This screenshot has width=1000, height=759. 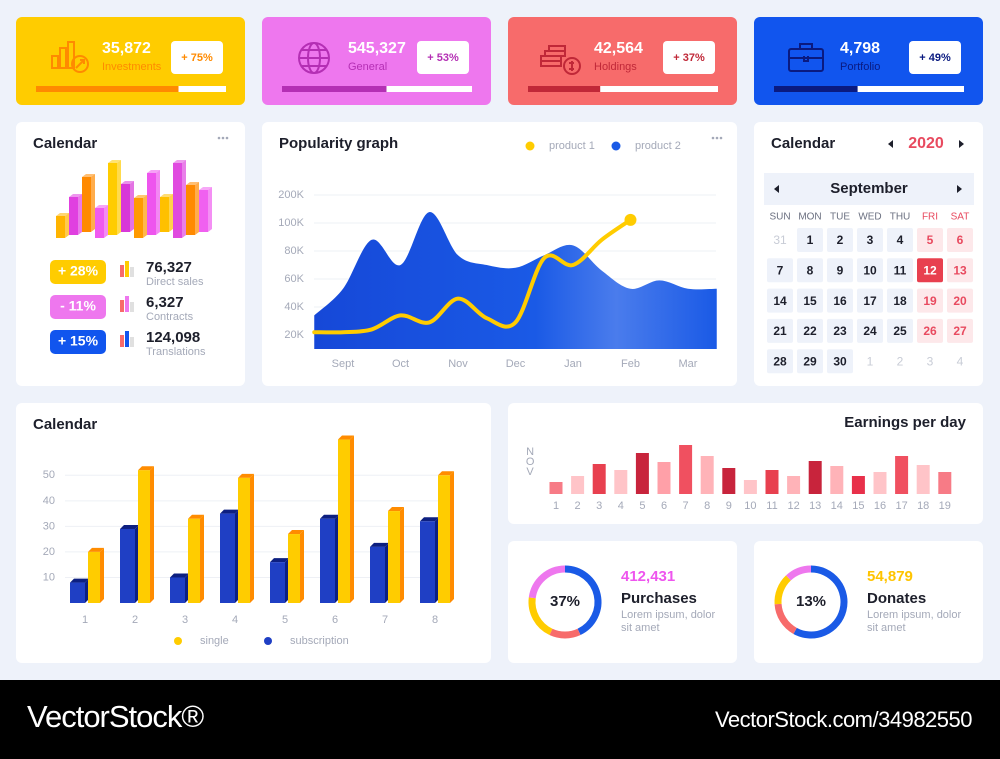 What do you see at coordinates (793, 506) in the screenshot?
I see `x-tick-label: 12` at bounding box center [793, 506].